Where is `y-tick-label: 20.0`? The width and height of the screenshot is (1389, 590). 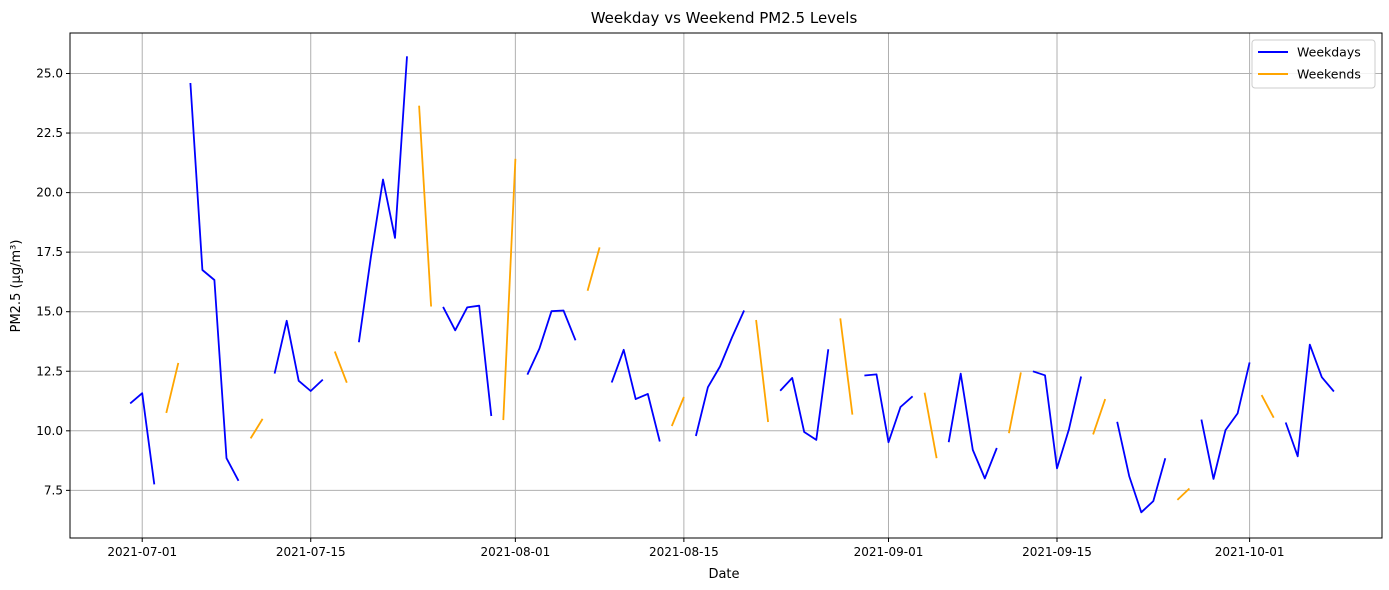
y-tick-label: 20.0 is located at coordinates (49, 193).